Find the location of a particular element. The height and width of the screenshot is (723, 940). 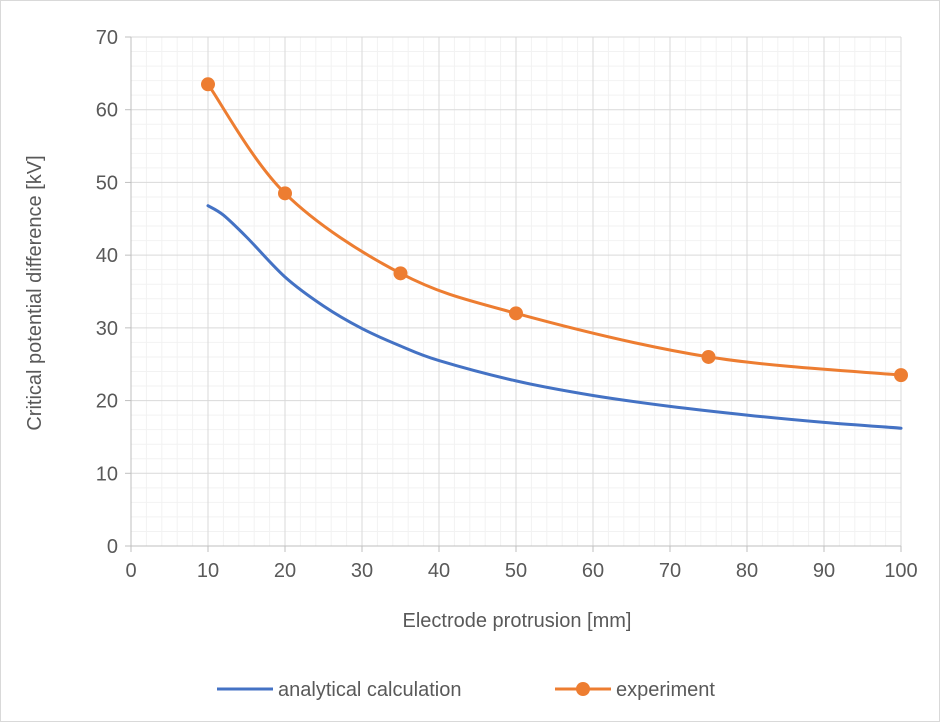

y-tick-label: 30 is located at coordinates (107, 329).